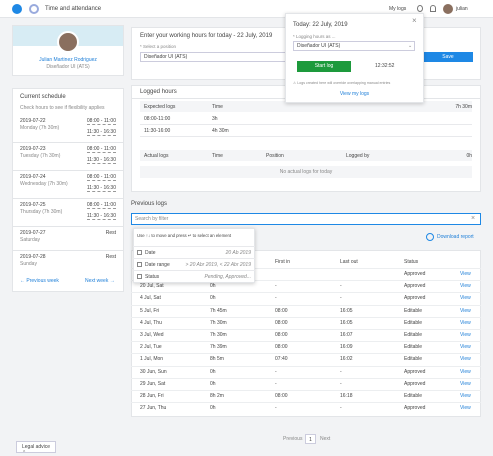  I want to click on search-input, so click(306, 219).